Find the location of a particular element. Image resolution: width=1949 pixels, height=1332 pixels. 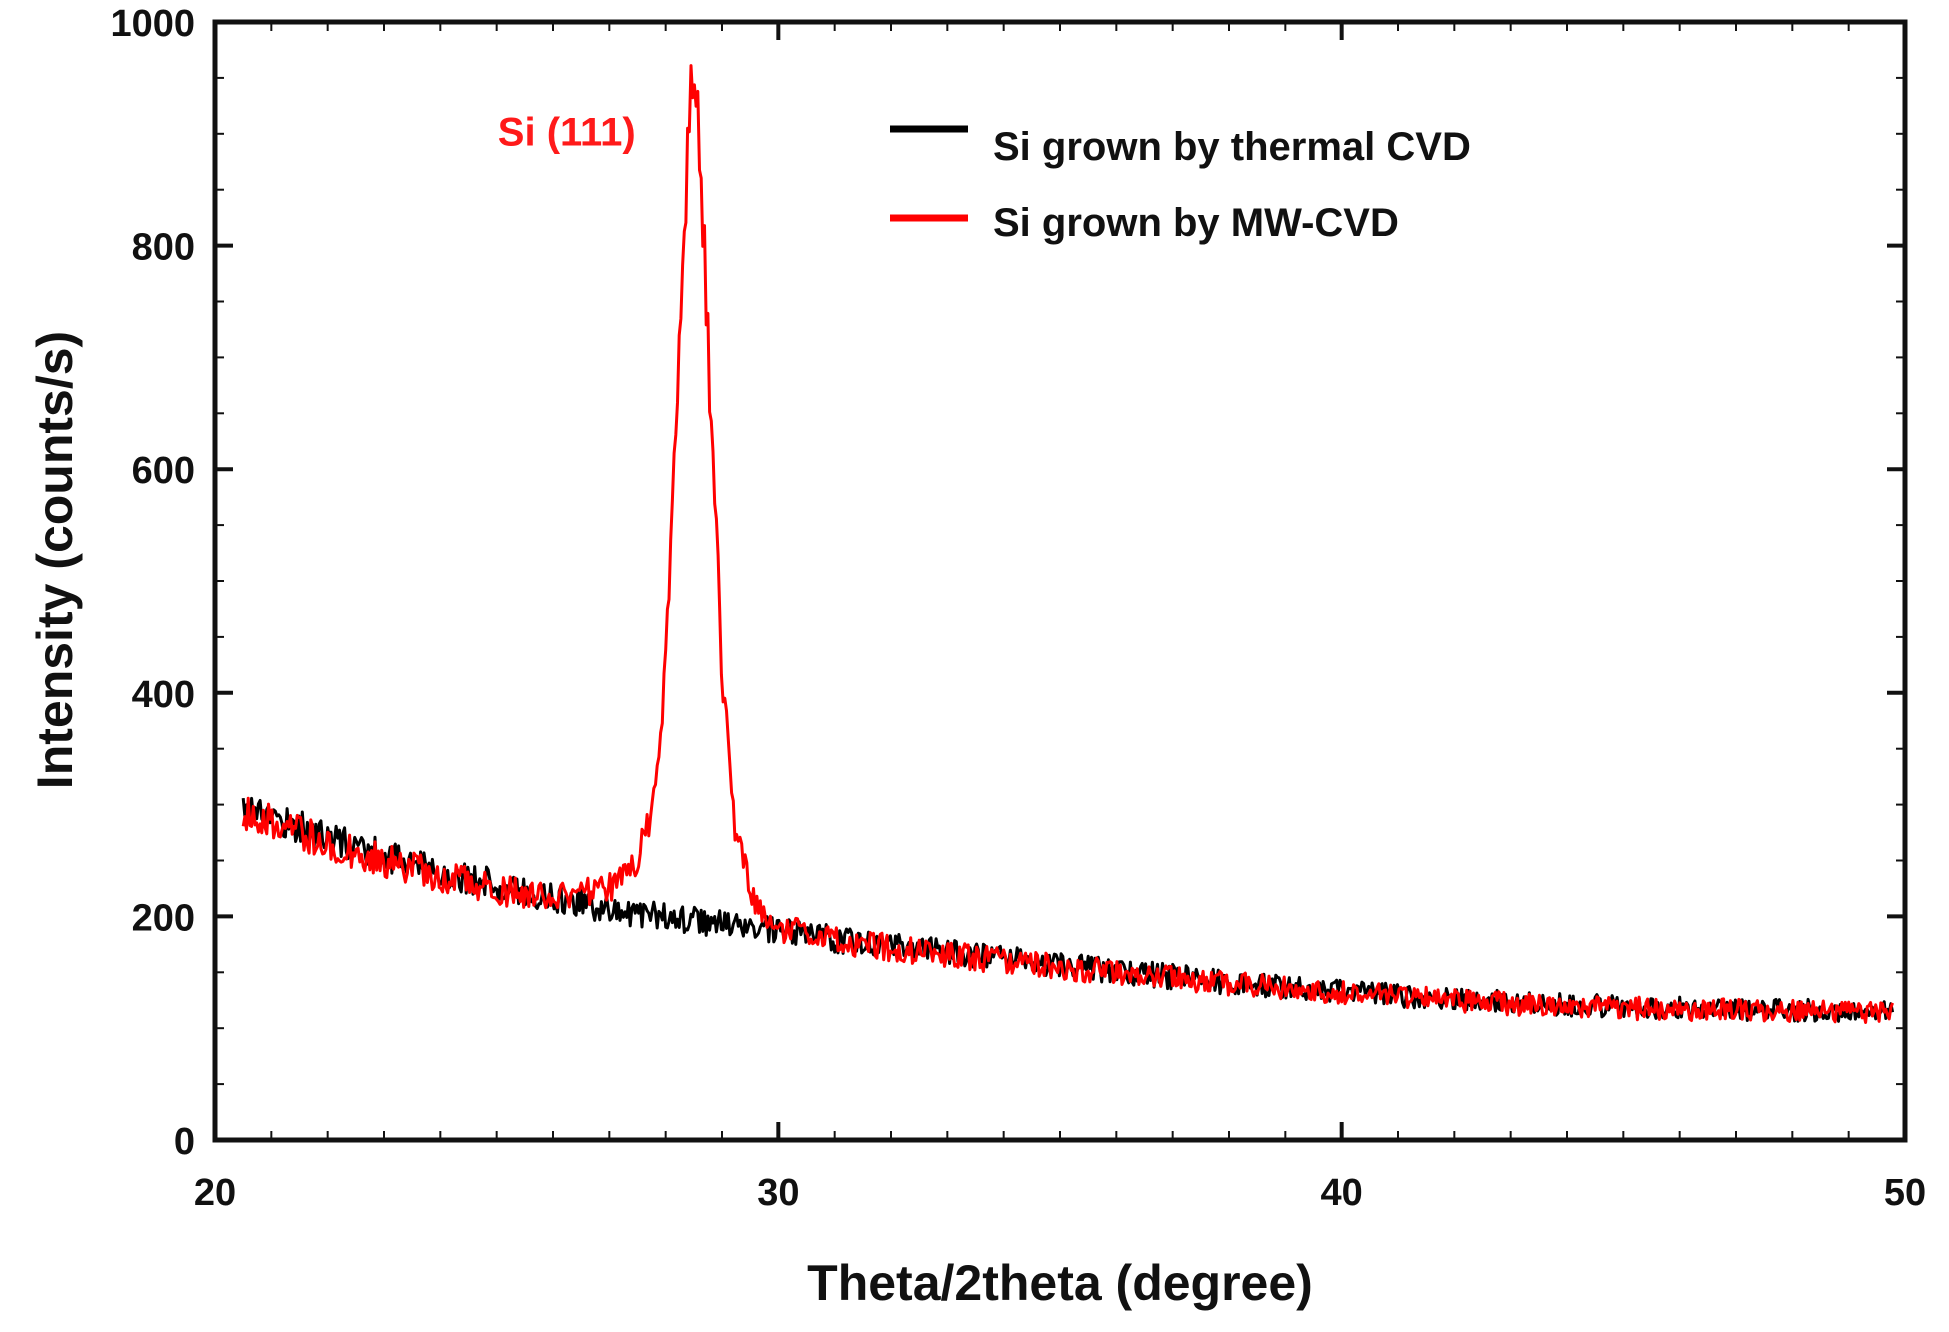

x-tick-label: 30 is located at coordinates (778, 1193).